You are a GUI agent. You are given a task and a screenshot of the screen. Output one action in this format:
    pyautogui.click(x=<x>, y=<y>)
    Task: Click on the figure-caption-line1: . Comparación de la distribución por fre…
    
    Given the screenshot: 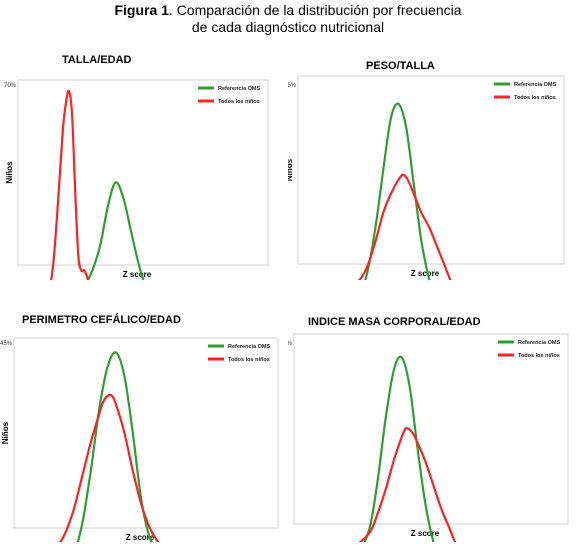 What is the action you would take?
    pyautogui.click(x=315, y=10)
    